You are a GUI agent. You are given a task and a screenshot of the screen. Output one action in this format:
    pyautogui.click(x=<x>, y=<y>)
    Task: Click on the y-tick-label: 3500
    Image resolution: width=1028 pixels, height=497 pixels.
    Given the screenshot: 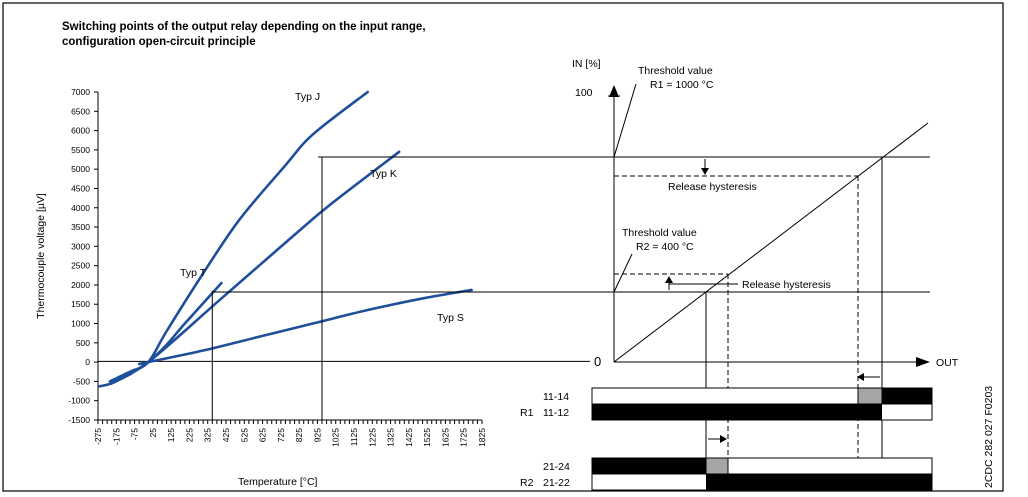 What is the action you would take?
    pyautogui.click(x=80, y=227)
    